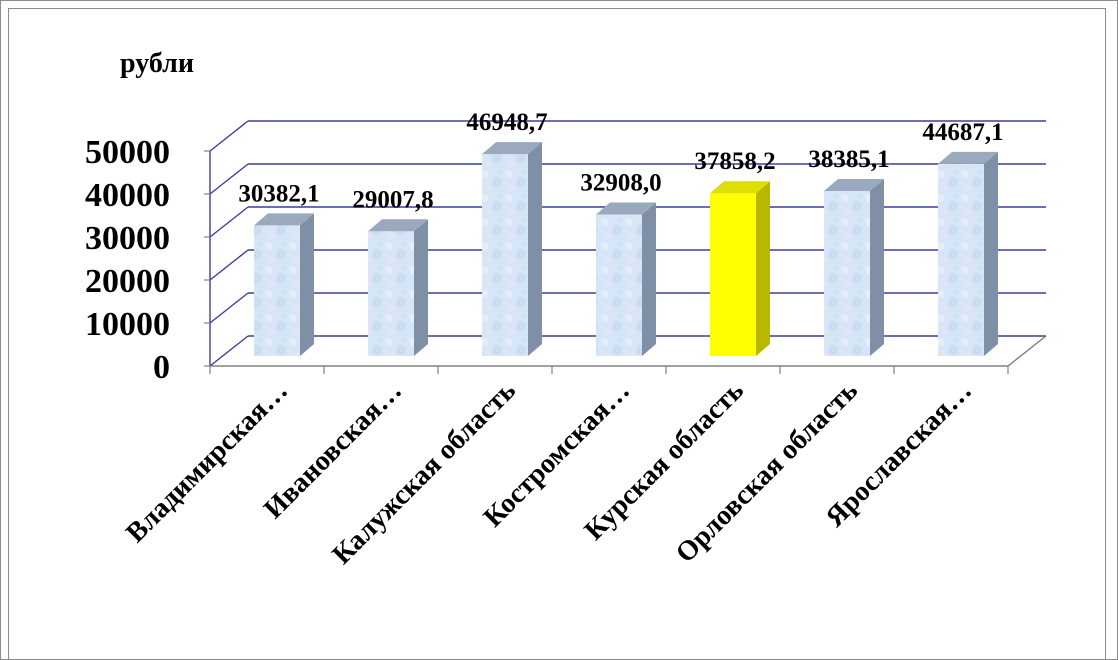 The image size is (1118, 660). What do you see at coordinates (506, 122) in the screenshot?
I see `data-label: 46948,7` at bounding box center [506, 122].